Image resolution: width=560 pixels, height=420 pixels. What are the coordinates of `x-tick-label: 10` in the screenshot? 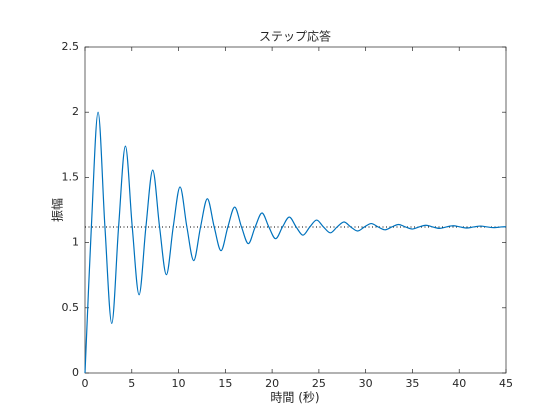 It's located at (179, 383).